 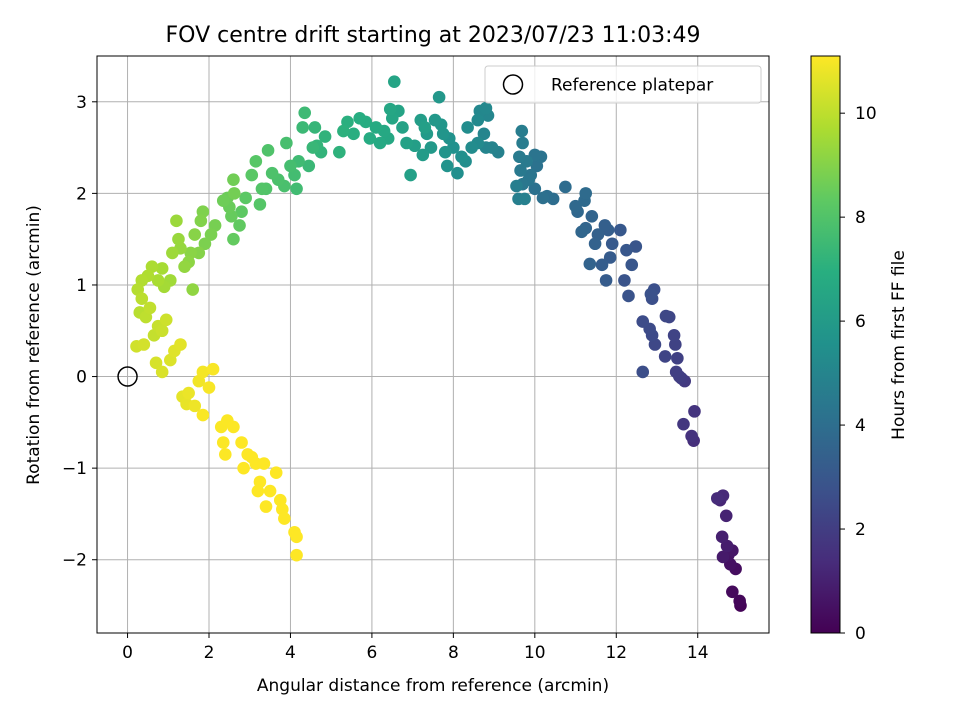 I want to click on y-tick-label: 0, so click(x=81, y=378).